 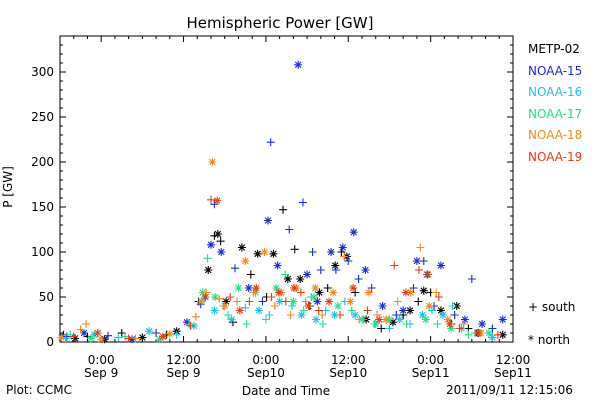 I want to click on south-label: south, so click(x=558, y=307).